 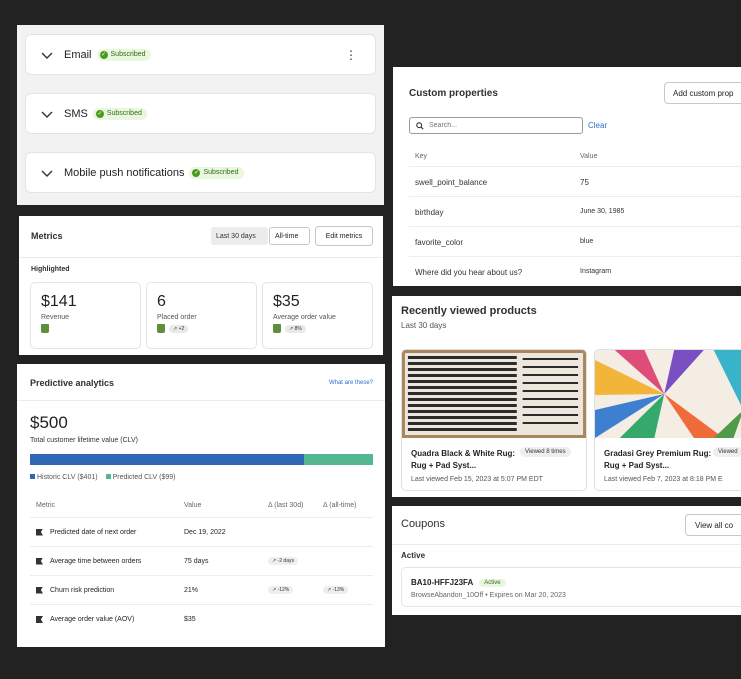 I want to click on delta-badge: ↗ +2, so click(x=179, y=328).